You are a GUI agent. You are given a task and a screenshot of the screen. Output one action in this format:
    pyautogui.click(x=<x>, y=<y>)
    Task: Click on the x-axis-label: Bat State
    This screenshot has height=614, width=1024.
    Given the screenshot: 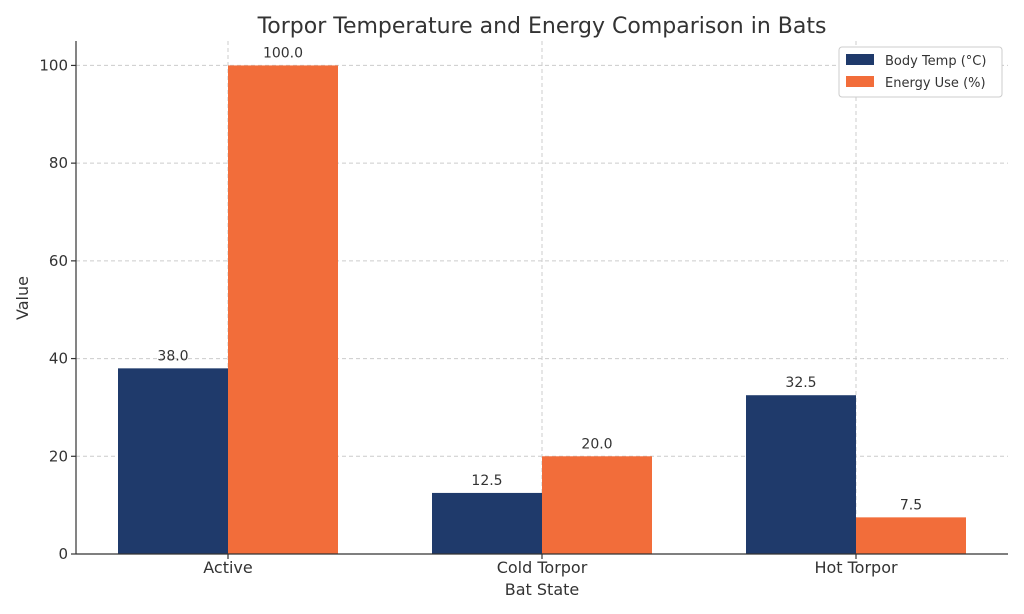 What is the action you would take?
    pyautogui.click(x=542, y=589)
    